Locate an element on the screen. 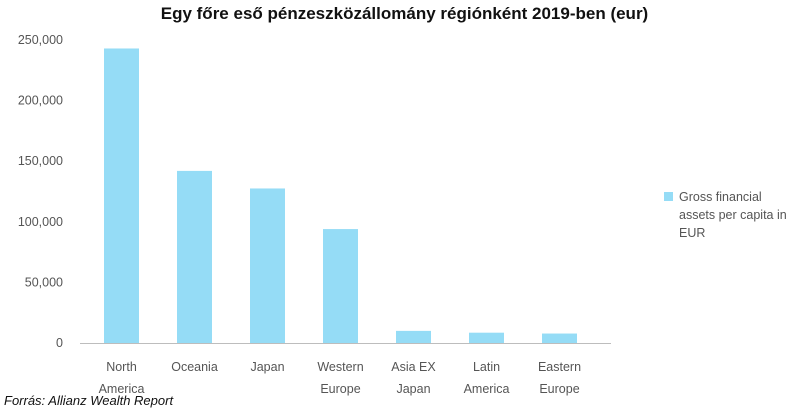  source-note: Forrás: Allianz Wealth Report is located at coordinates (89, 400).